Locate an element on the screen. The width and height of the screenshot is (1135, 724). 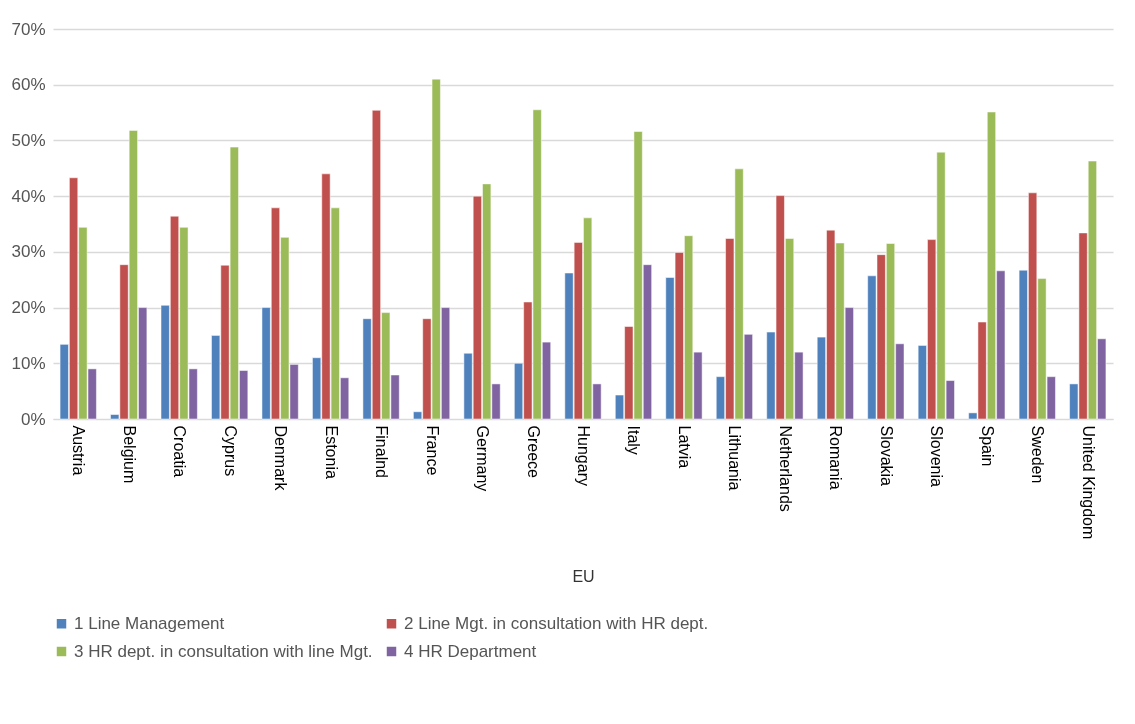
x-tick-label: Slovakia is located at coordinates (886, 456).